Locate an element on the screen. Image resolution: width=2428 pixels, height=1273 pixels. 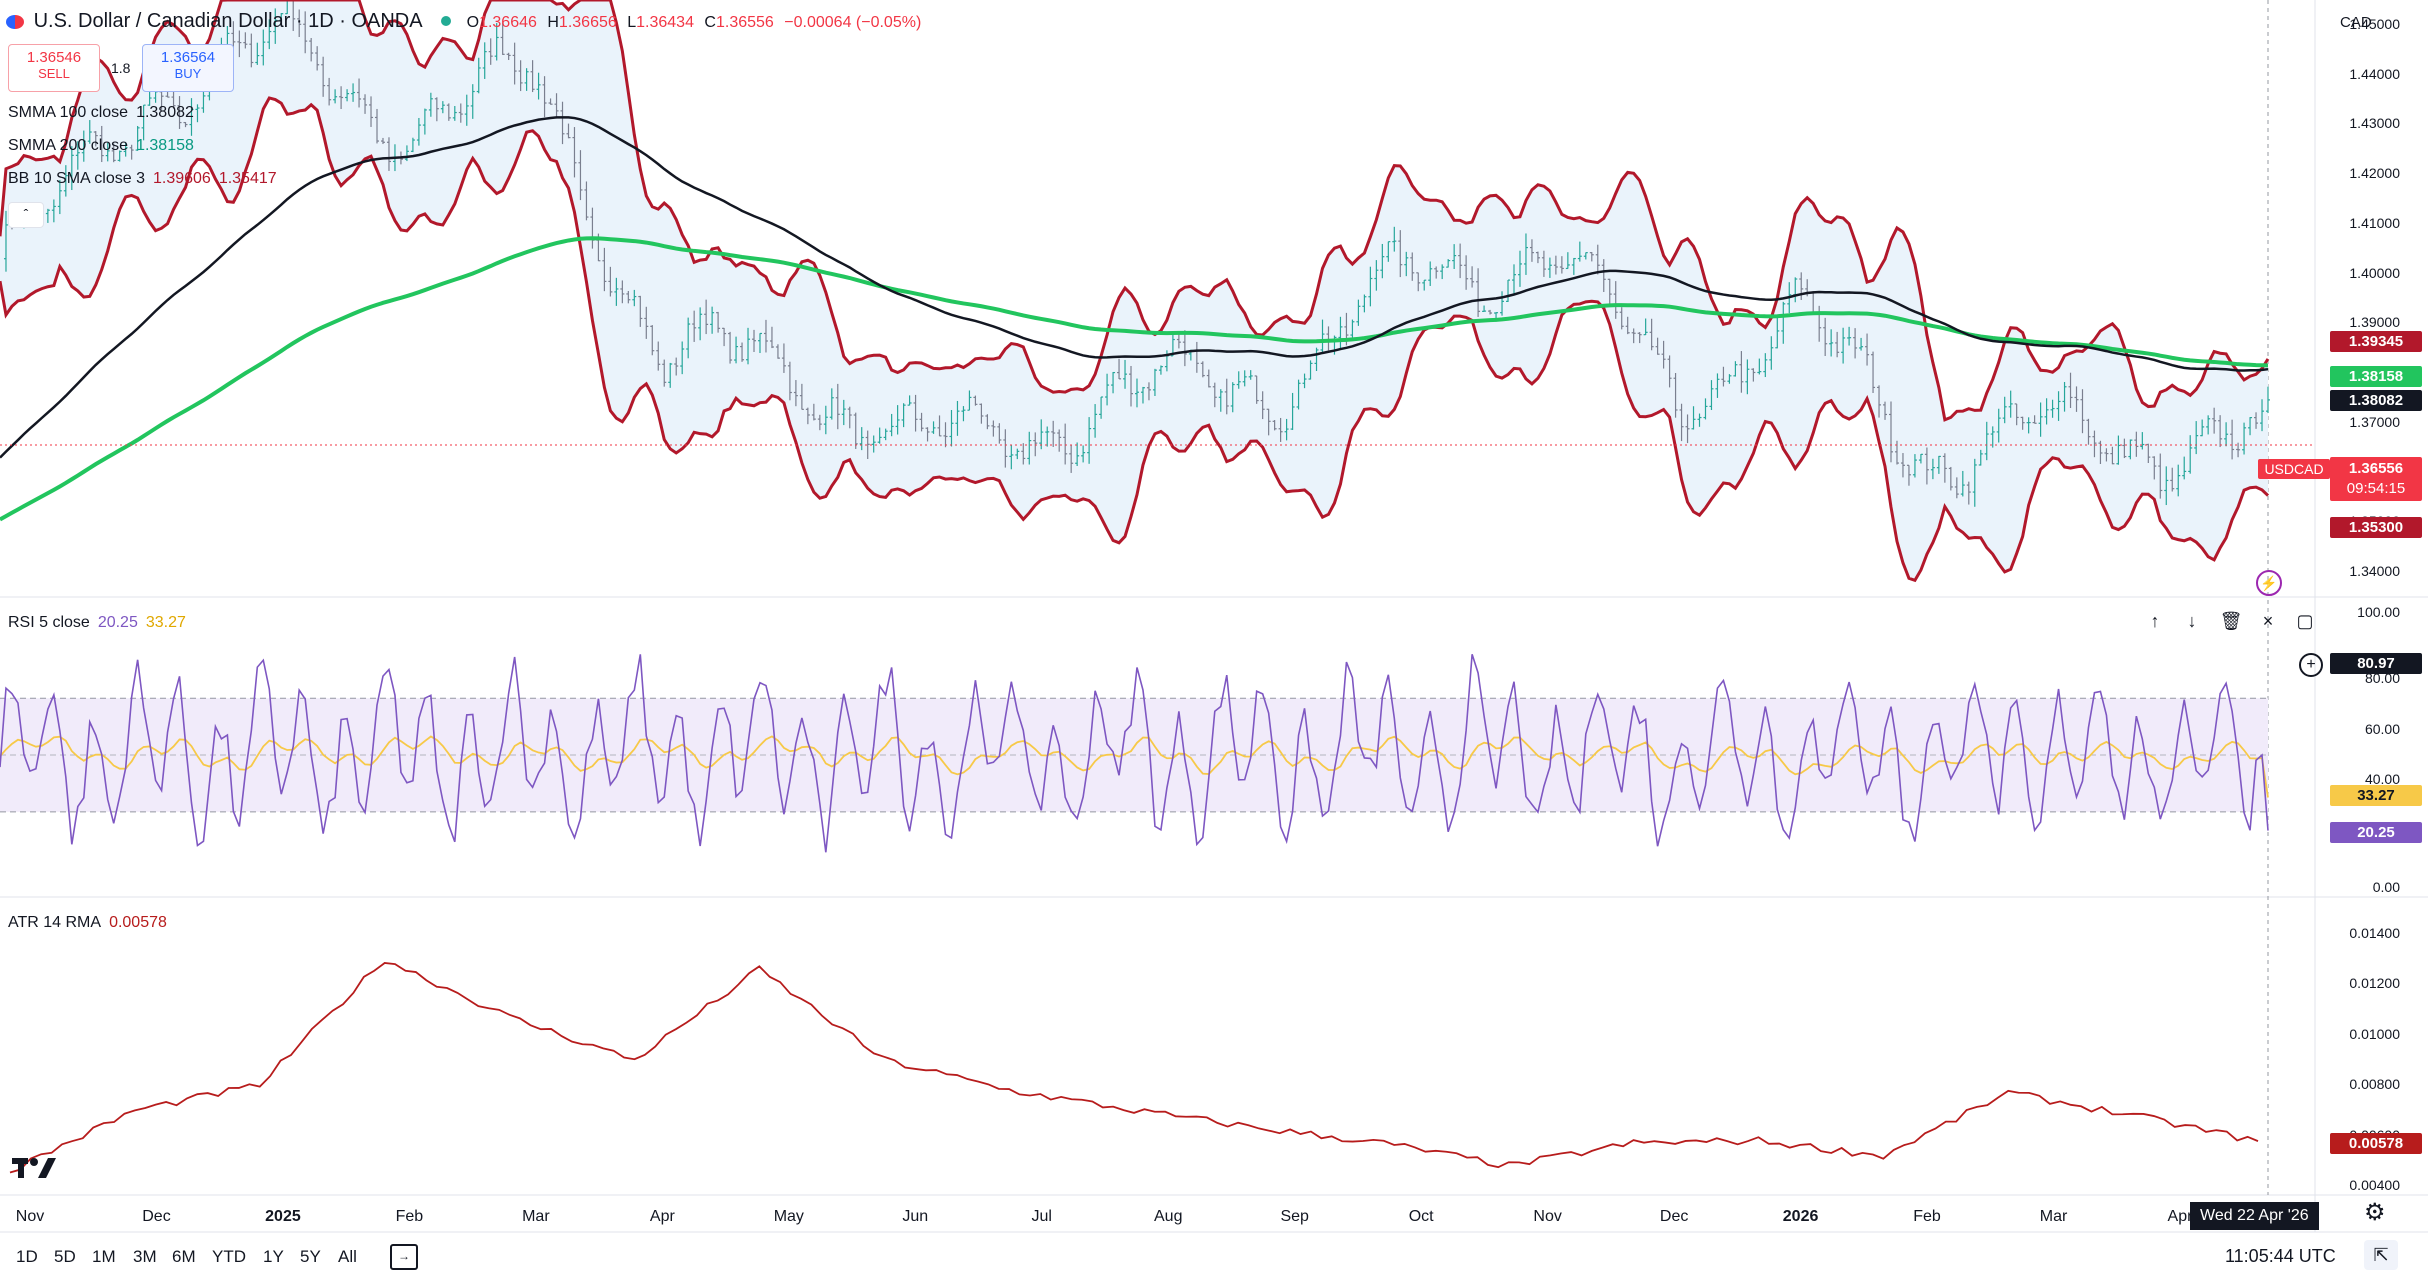
month-label: May is located at coordinates (788, 1216).